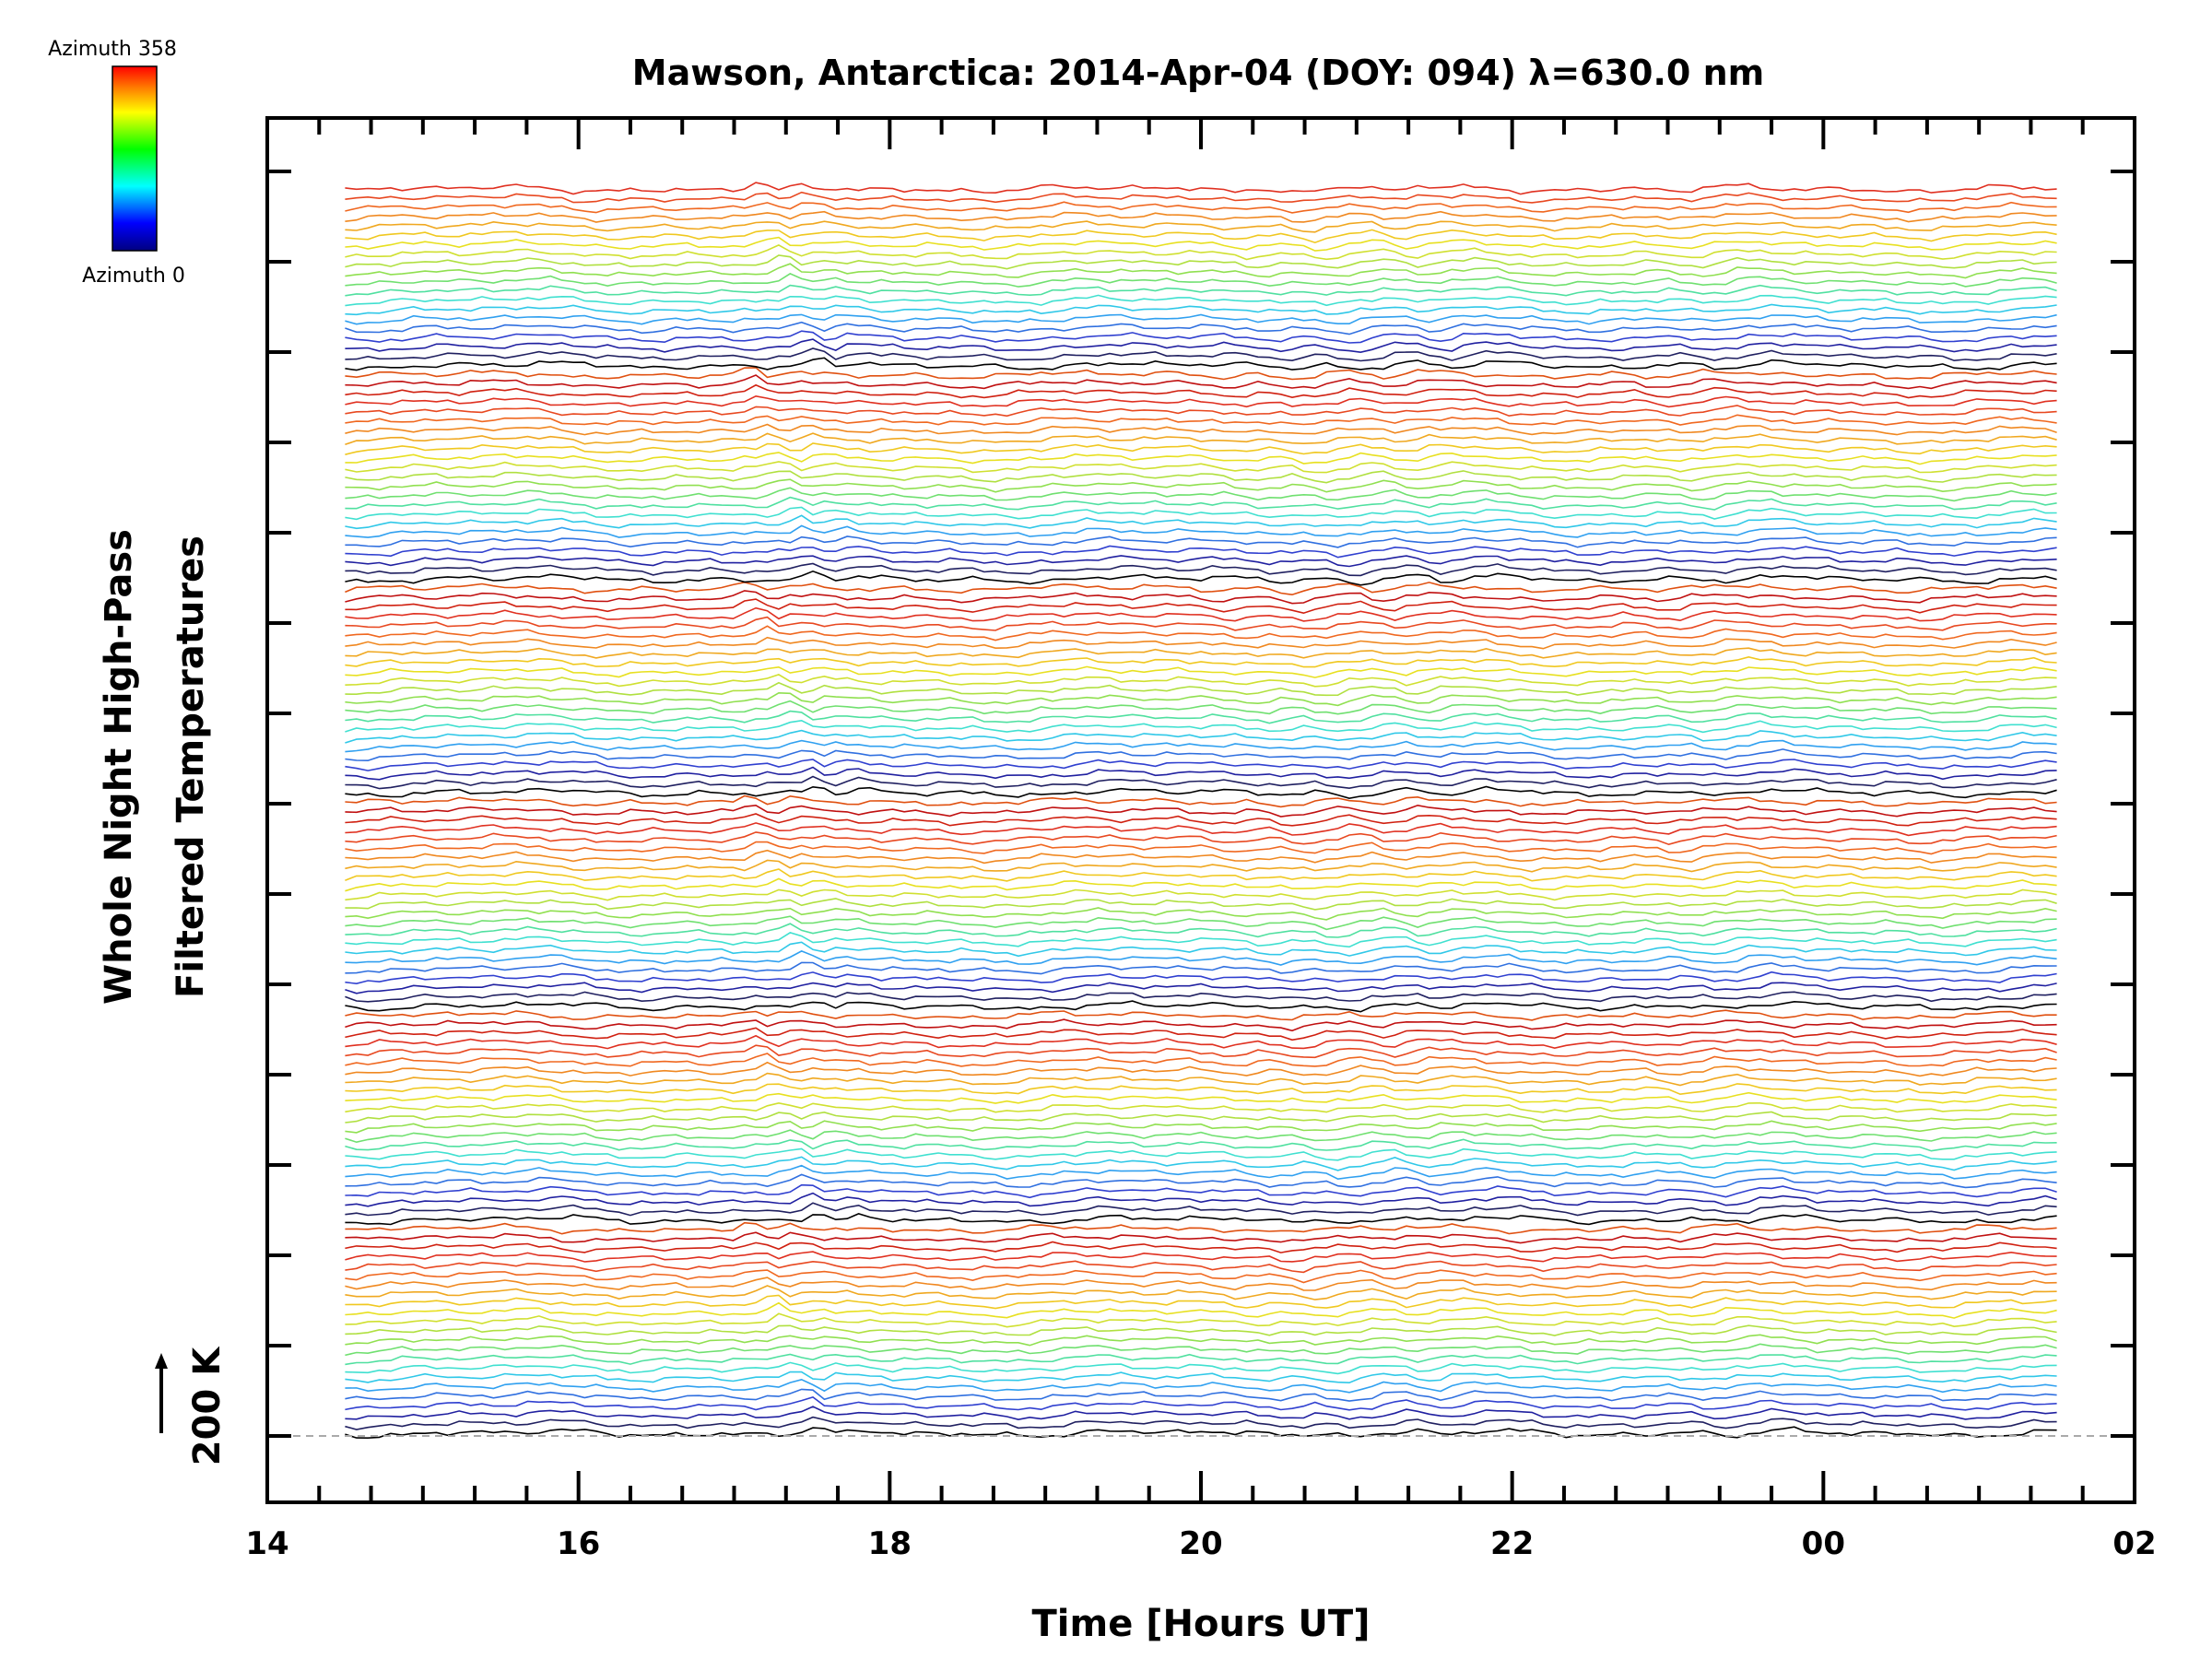 This screenshot has width=2212, height=1659. I want to click on x-tick-labels: 14 16 18 20 22 00 02, so click(1200, 1543).